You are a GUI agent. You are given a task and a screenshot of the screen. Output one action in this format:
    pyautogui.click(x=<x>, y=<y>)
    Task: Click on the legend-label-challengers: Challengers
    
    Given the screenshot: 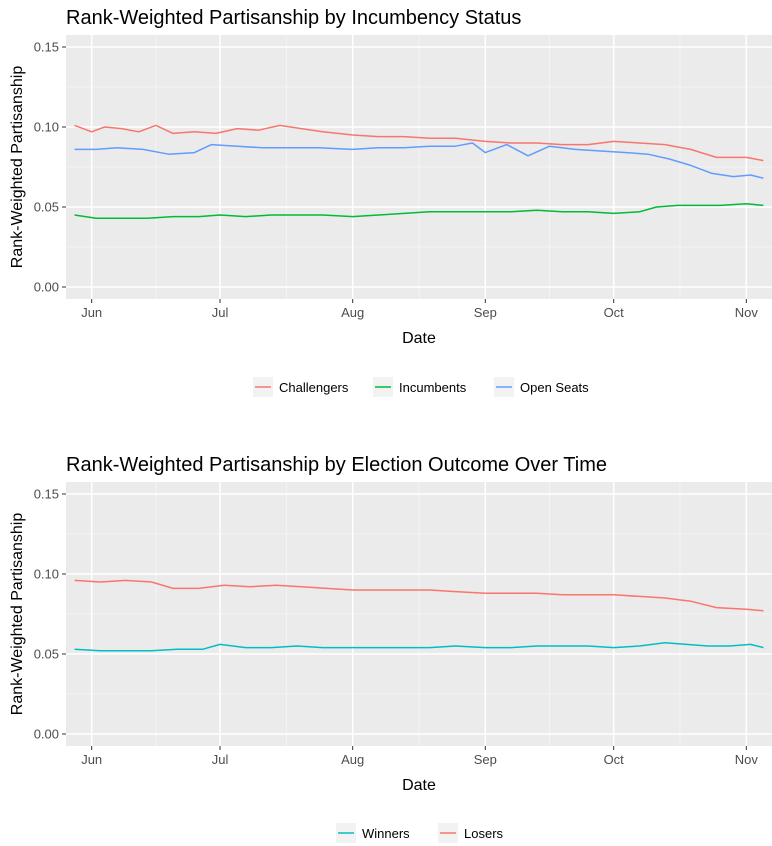 What is the action you would take?
    pyautogui.click(x=314, y=387)
    